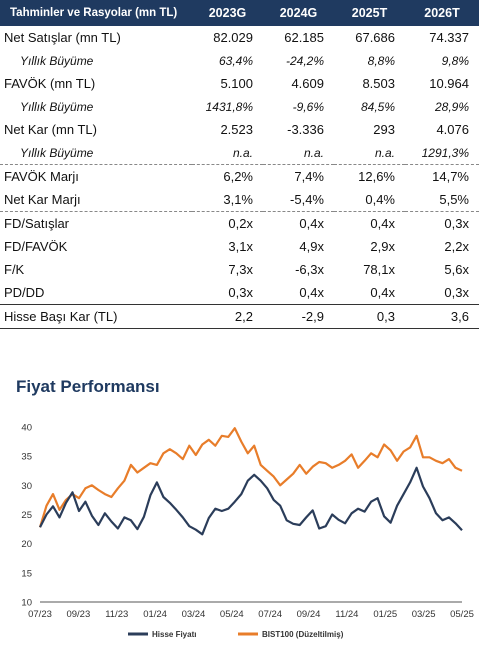 The image size is (479, 653). Describe the element at coordinates (50, 129) in the screenshot. I see `row-label: Net Kar (mn TL)` at that location.